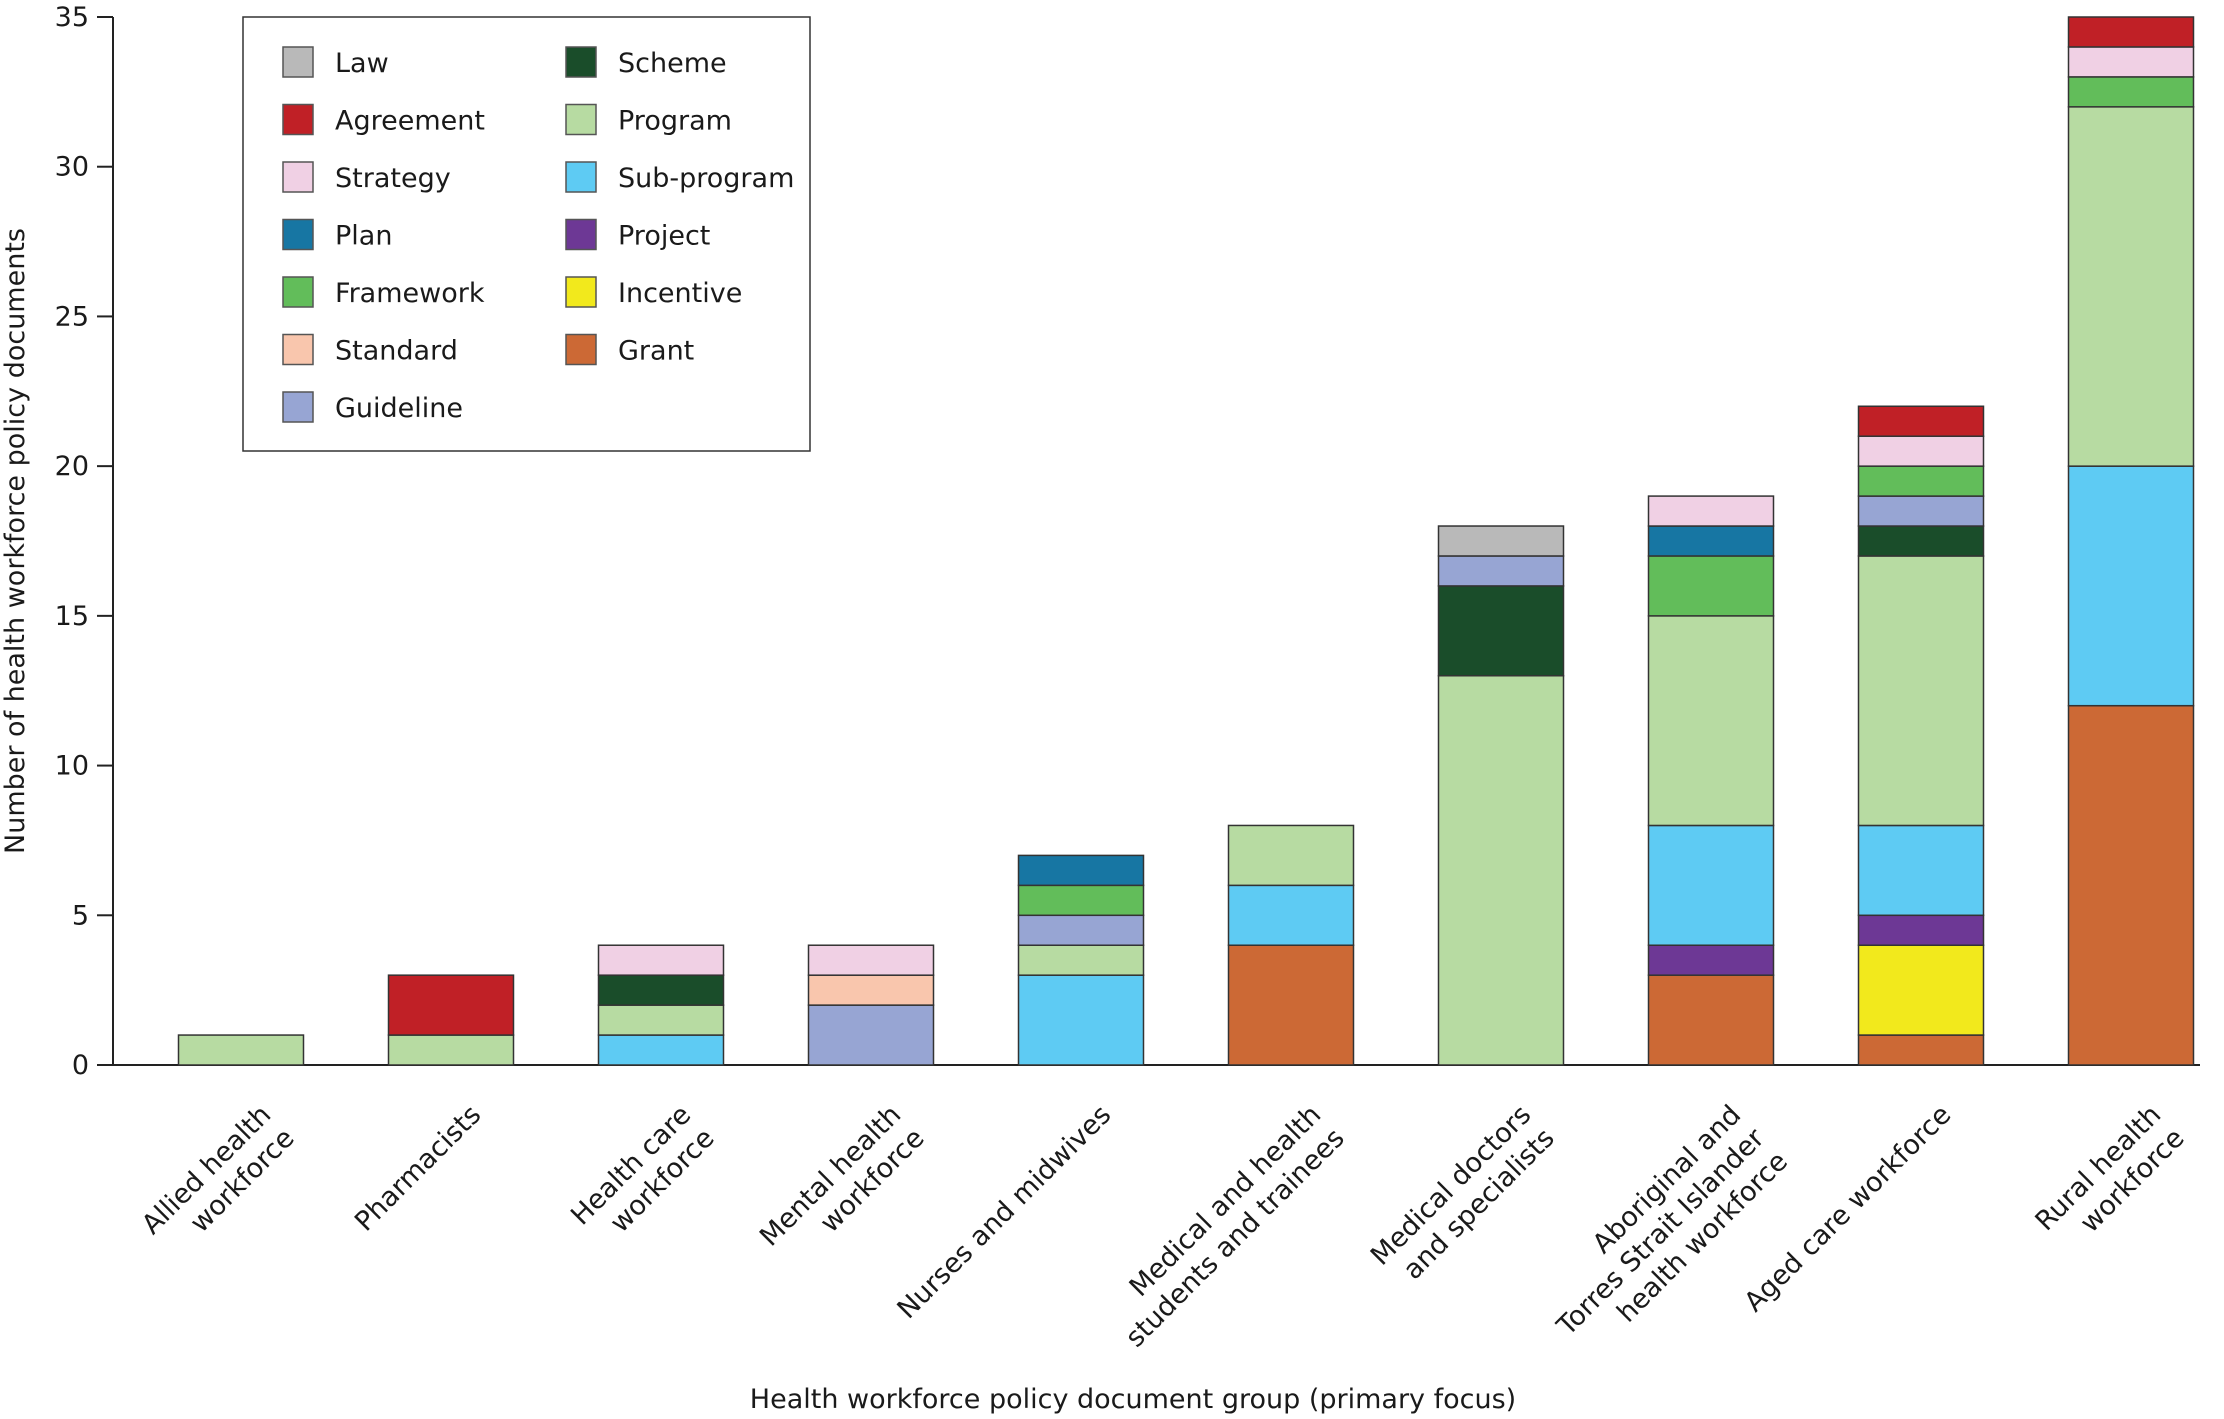  I want to click on bar-segment-incentive, so click(1921, 990).